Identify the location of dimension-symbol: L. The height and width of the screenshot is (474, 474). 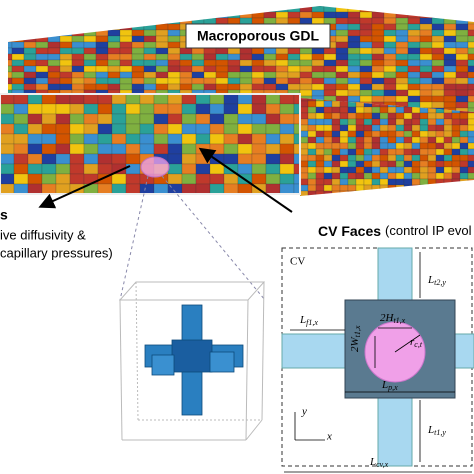
(430, 280).